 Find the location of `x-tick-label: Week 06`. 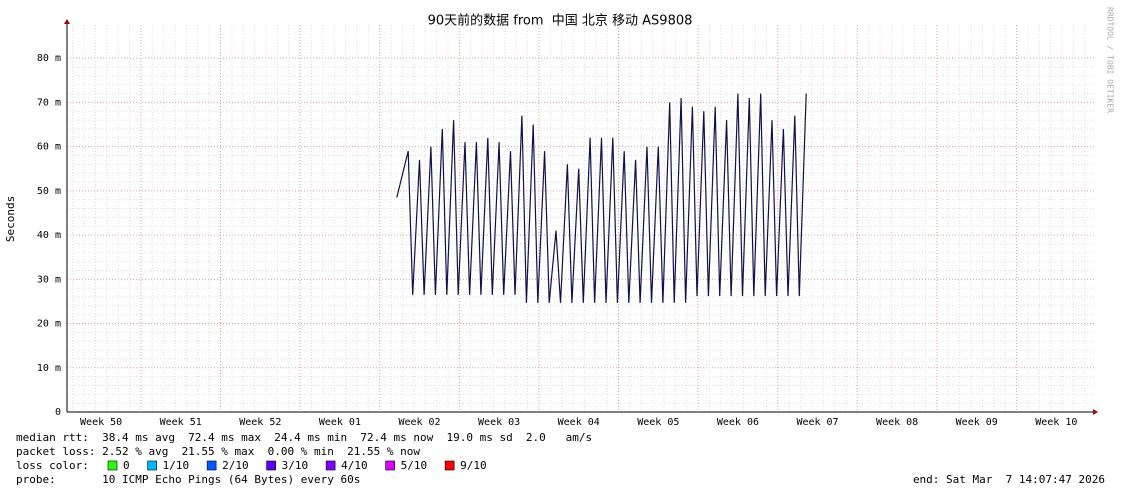

x-tick-label: Week 06 is located at coordinates (738, 422).